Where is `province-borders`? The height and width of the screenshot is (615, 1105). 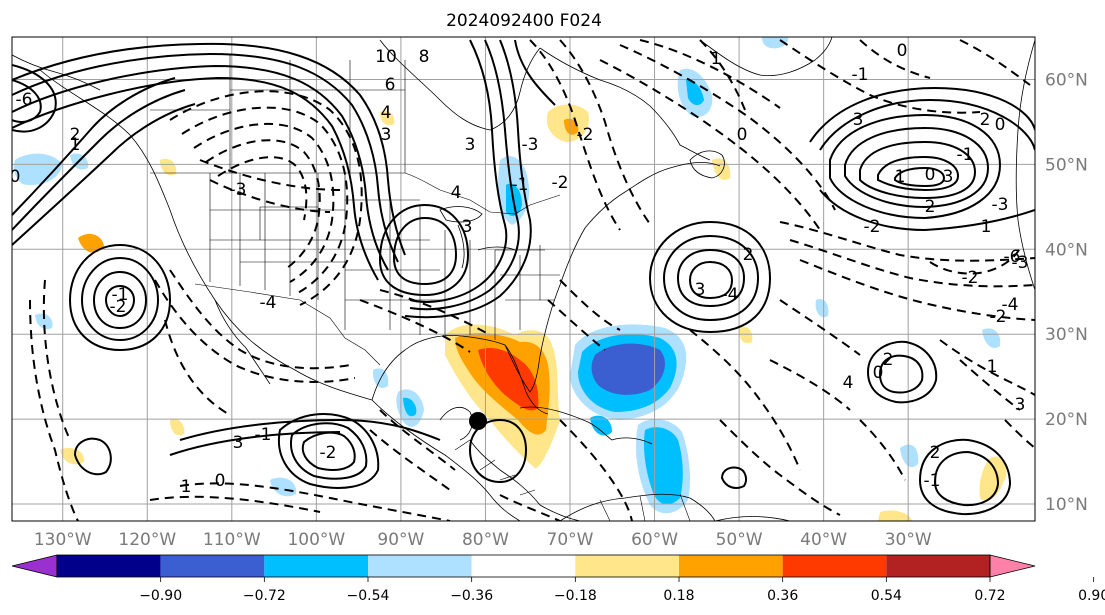
province-borders is located at coordinates (278, 114).